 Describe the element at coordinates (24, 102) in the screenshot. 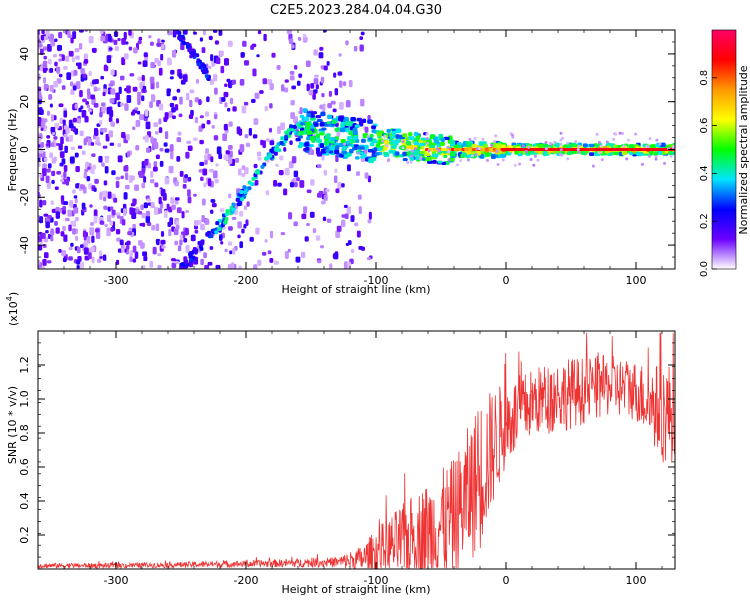

I see `y-tick-label: 20` at that location.